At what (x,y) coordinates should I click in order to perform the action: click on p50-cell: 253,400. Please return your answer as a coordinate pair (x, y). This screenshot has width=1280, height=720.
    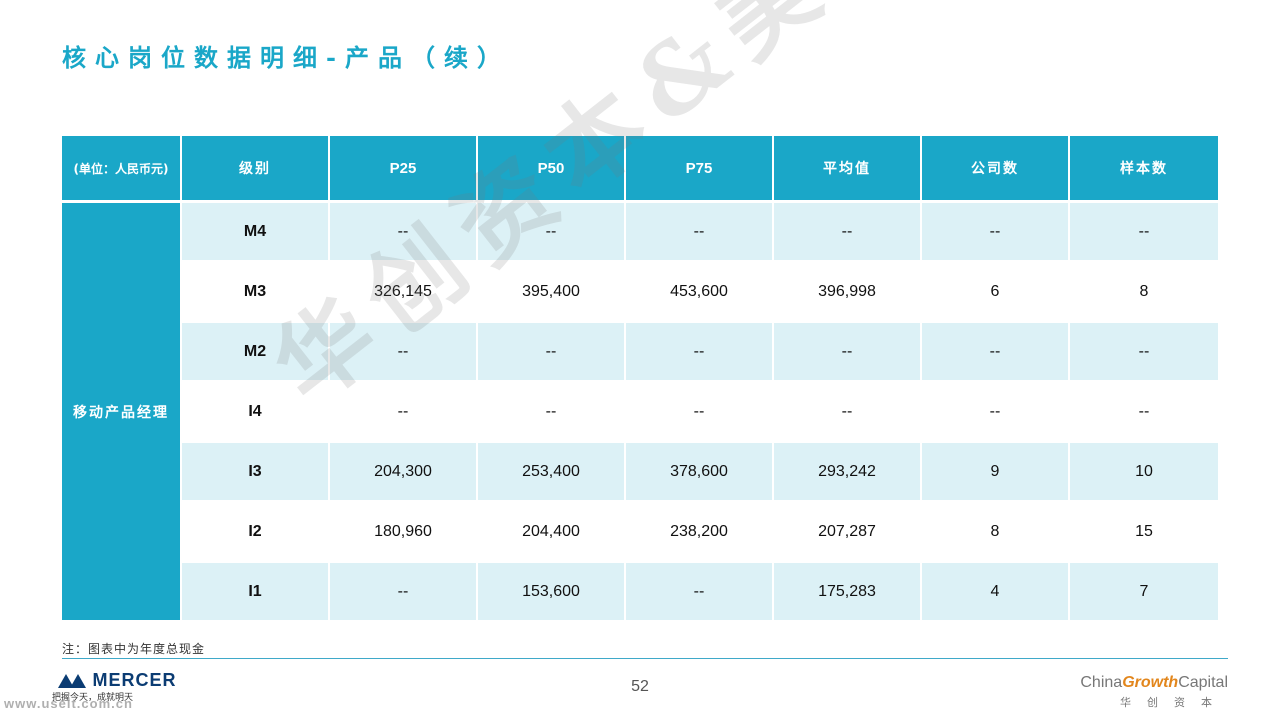
    Looking at the image, I should click on (551, 471).